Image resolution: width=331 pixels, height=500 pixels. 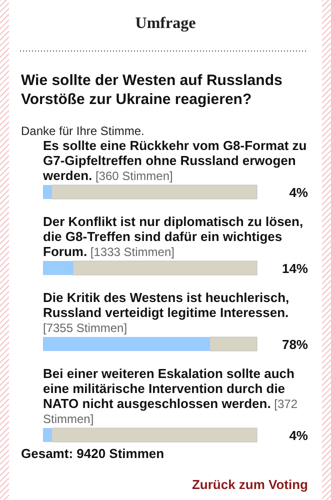 I want to click on chart-title: Wie sollte der Westen auf Russlands Vorstöße zur Ukraine reagieren?, so click(x=151, y=90).